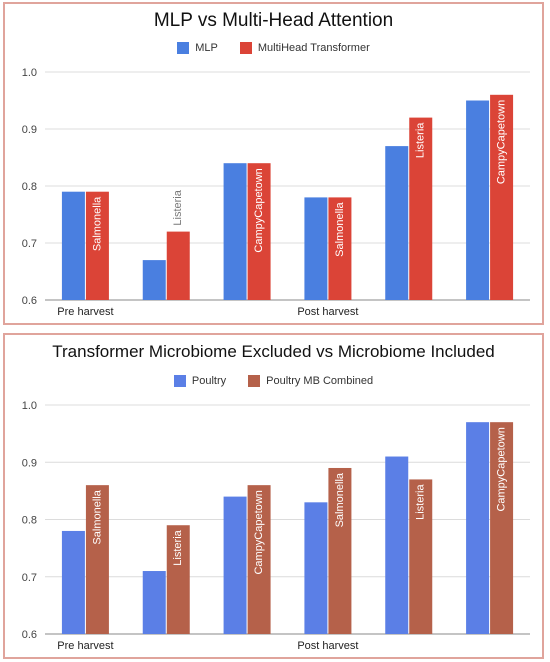 The image size is (550, 662). I want to click on legend: MLP MultiHead Transformer, so click(273, 48).